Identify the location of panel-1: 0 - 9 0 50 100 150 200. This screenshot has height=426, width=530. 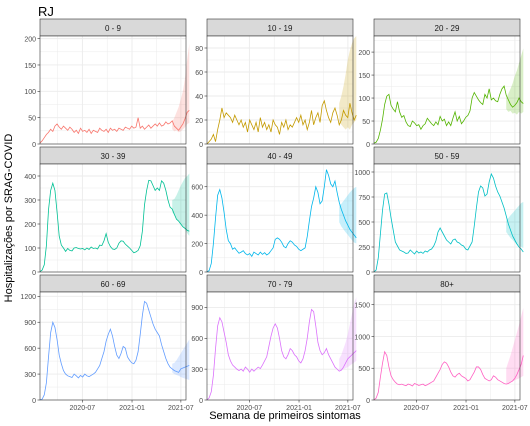
(107, 83).